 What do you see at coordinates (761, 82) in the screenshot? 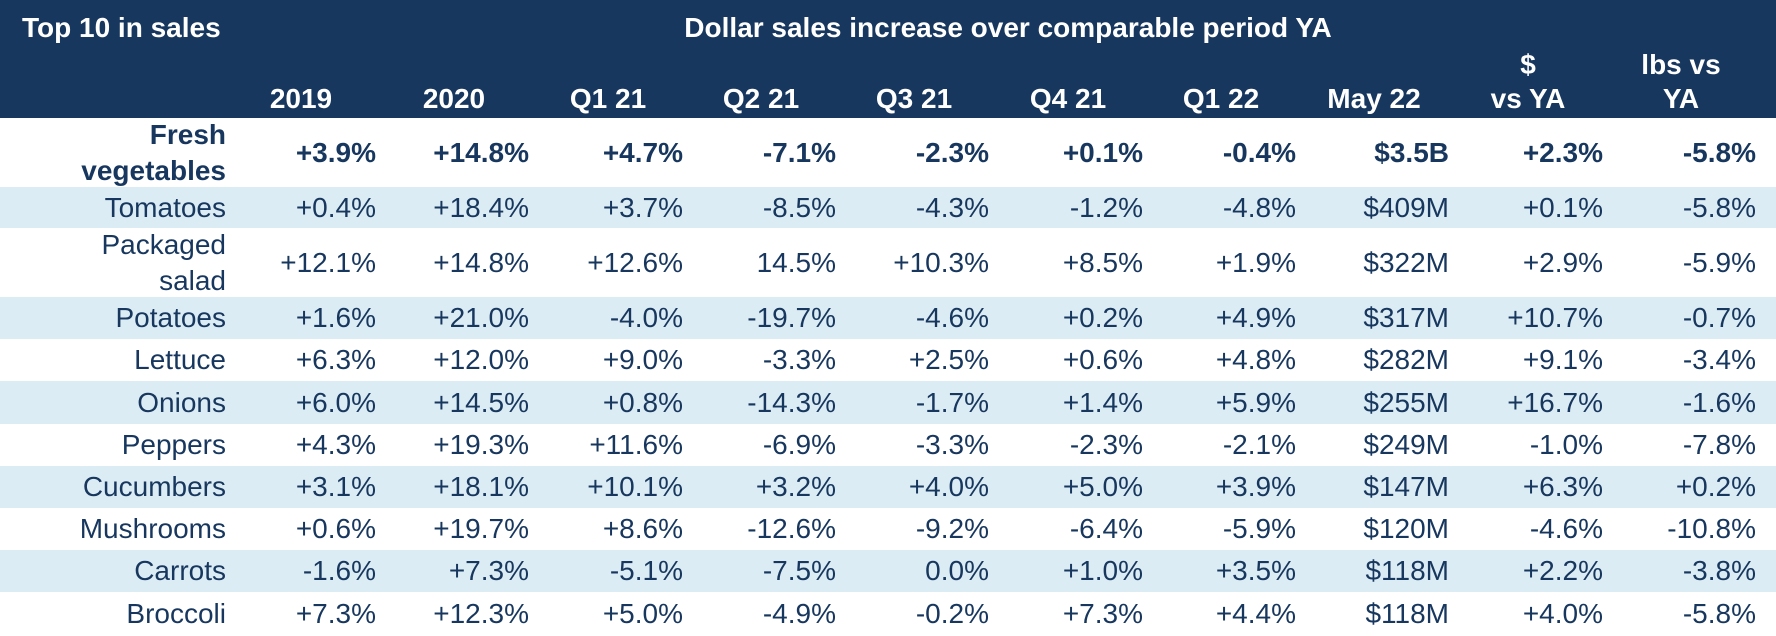
I see `column-header: Q2 21` at bounding box center [761, 82].